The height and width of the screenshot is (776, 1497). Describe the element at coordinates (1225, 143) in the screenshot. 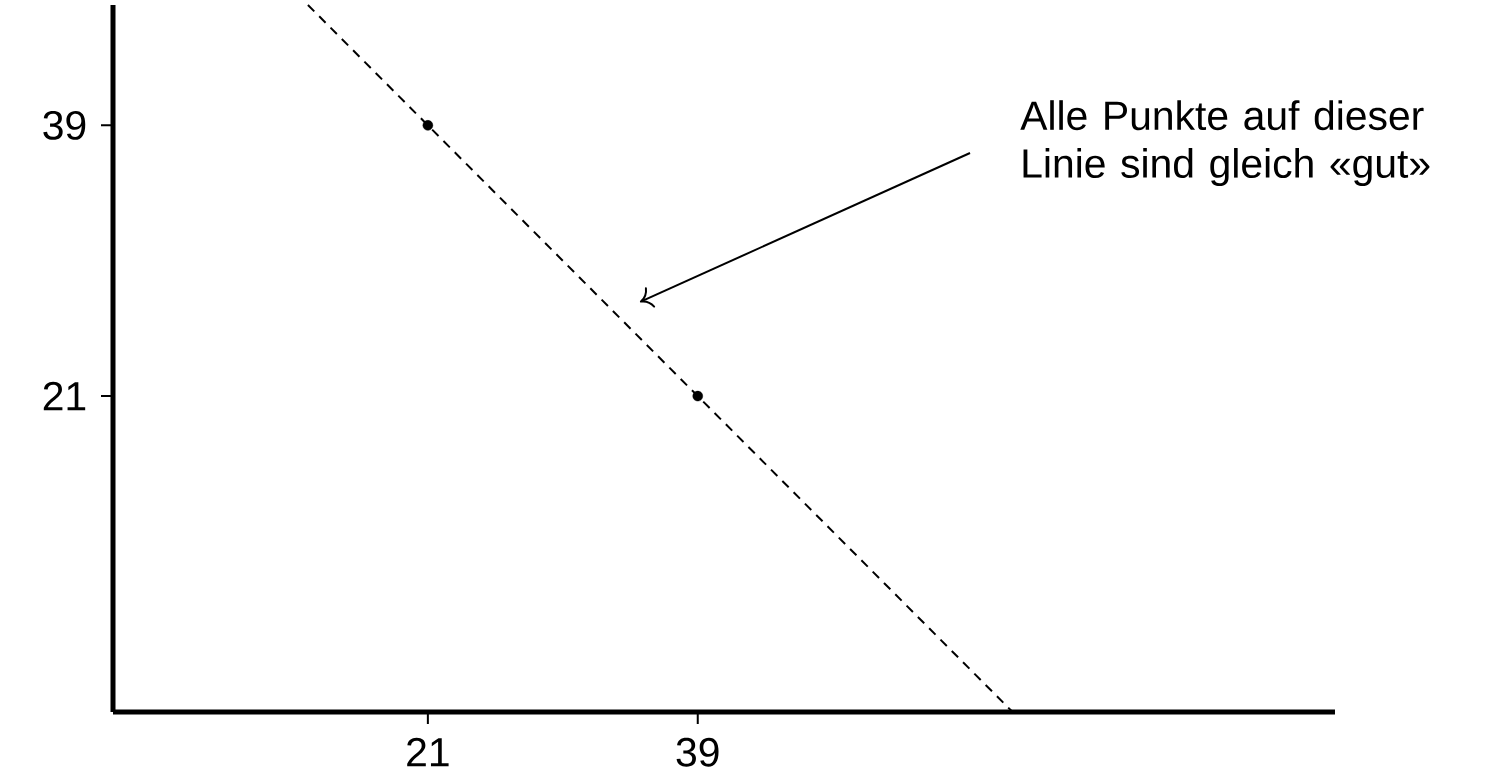

I see `annotation: Alle Punkte auf dieser Linie sind gleich «gut»` at that location.